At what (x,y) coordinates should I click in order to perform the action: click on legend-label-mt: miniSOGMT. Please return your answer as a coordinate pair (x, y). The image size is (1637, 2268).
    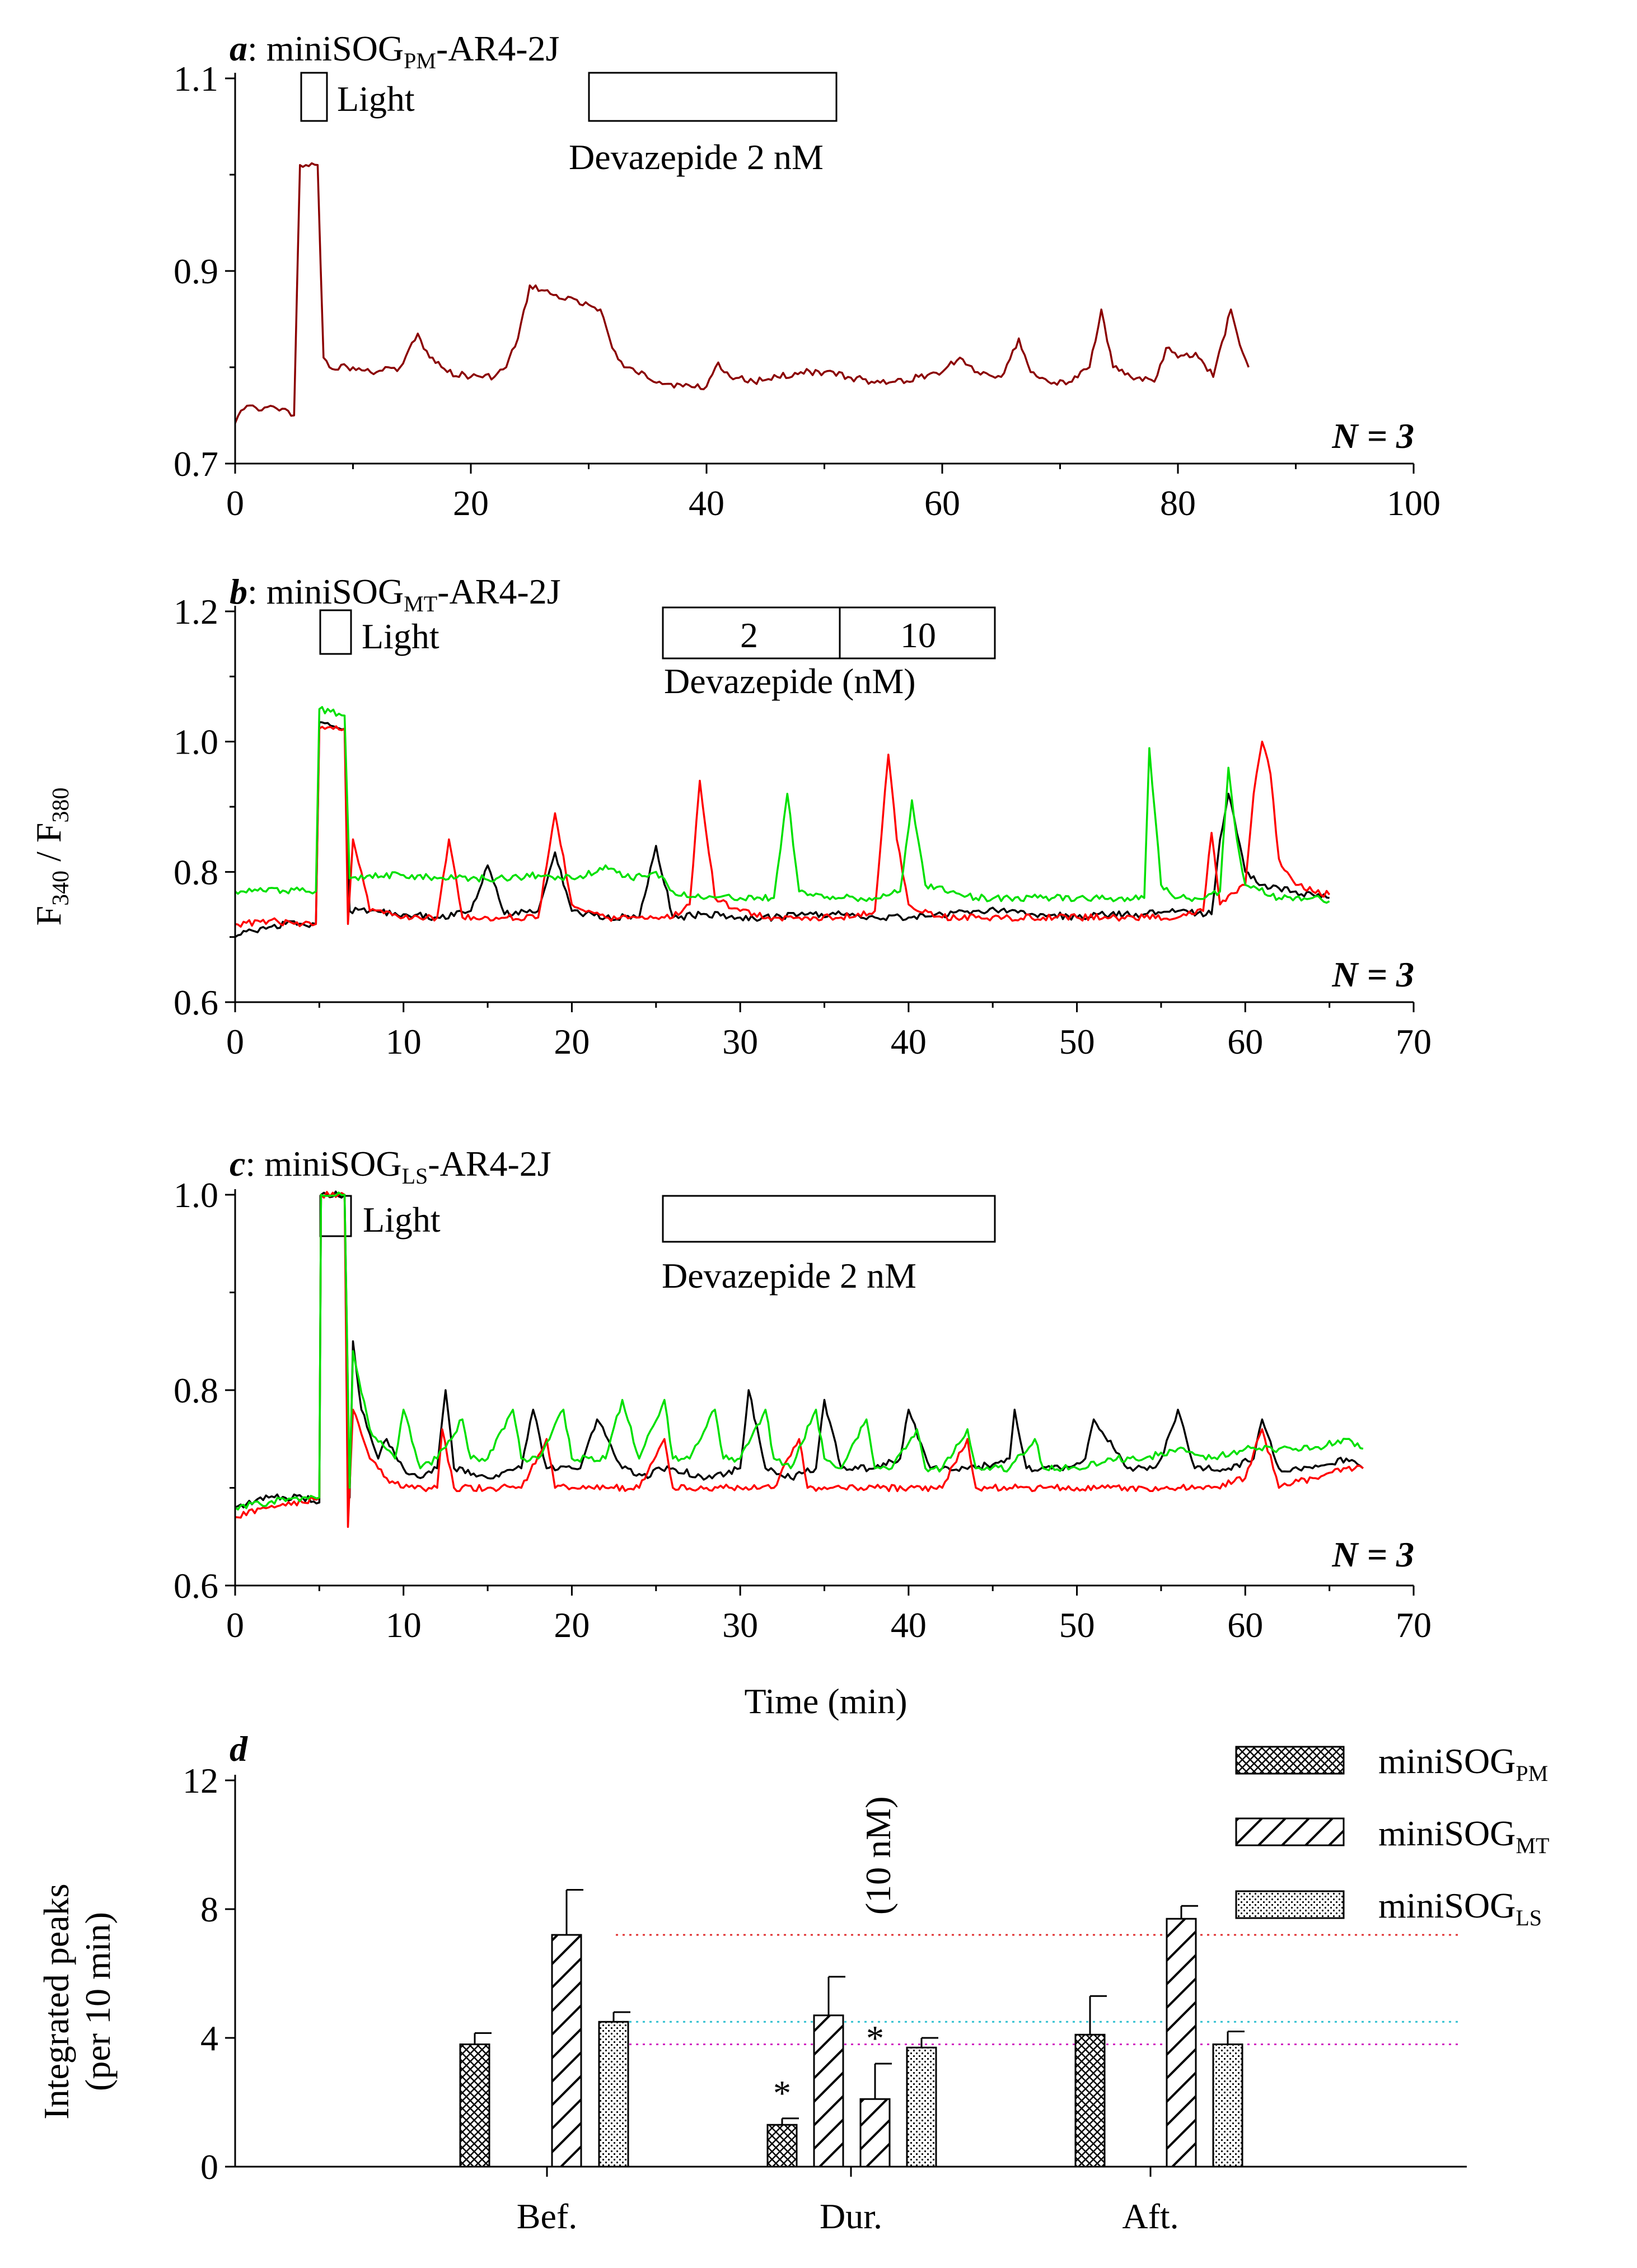
    Looking at the image, I should click on (1463, 1835).